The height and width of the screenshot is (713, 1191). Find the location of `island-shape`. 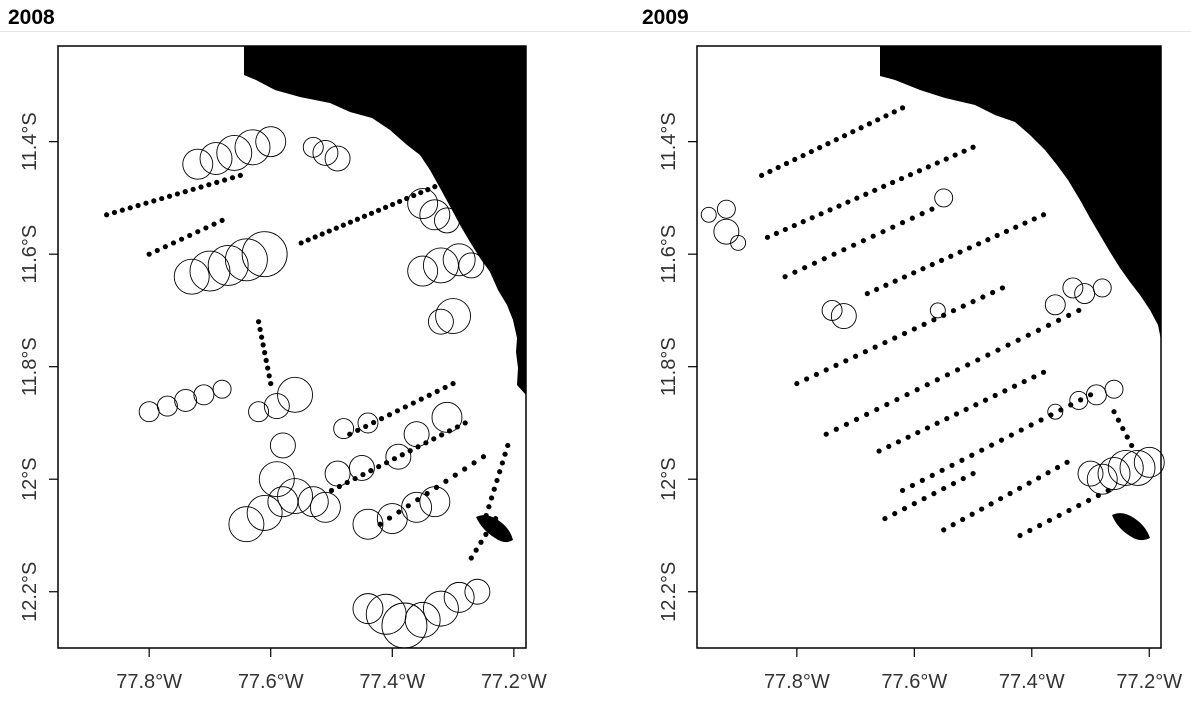

island-shape is located at coordinates (1131, 527).